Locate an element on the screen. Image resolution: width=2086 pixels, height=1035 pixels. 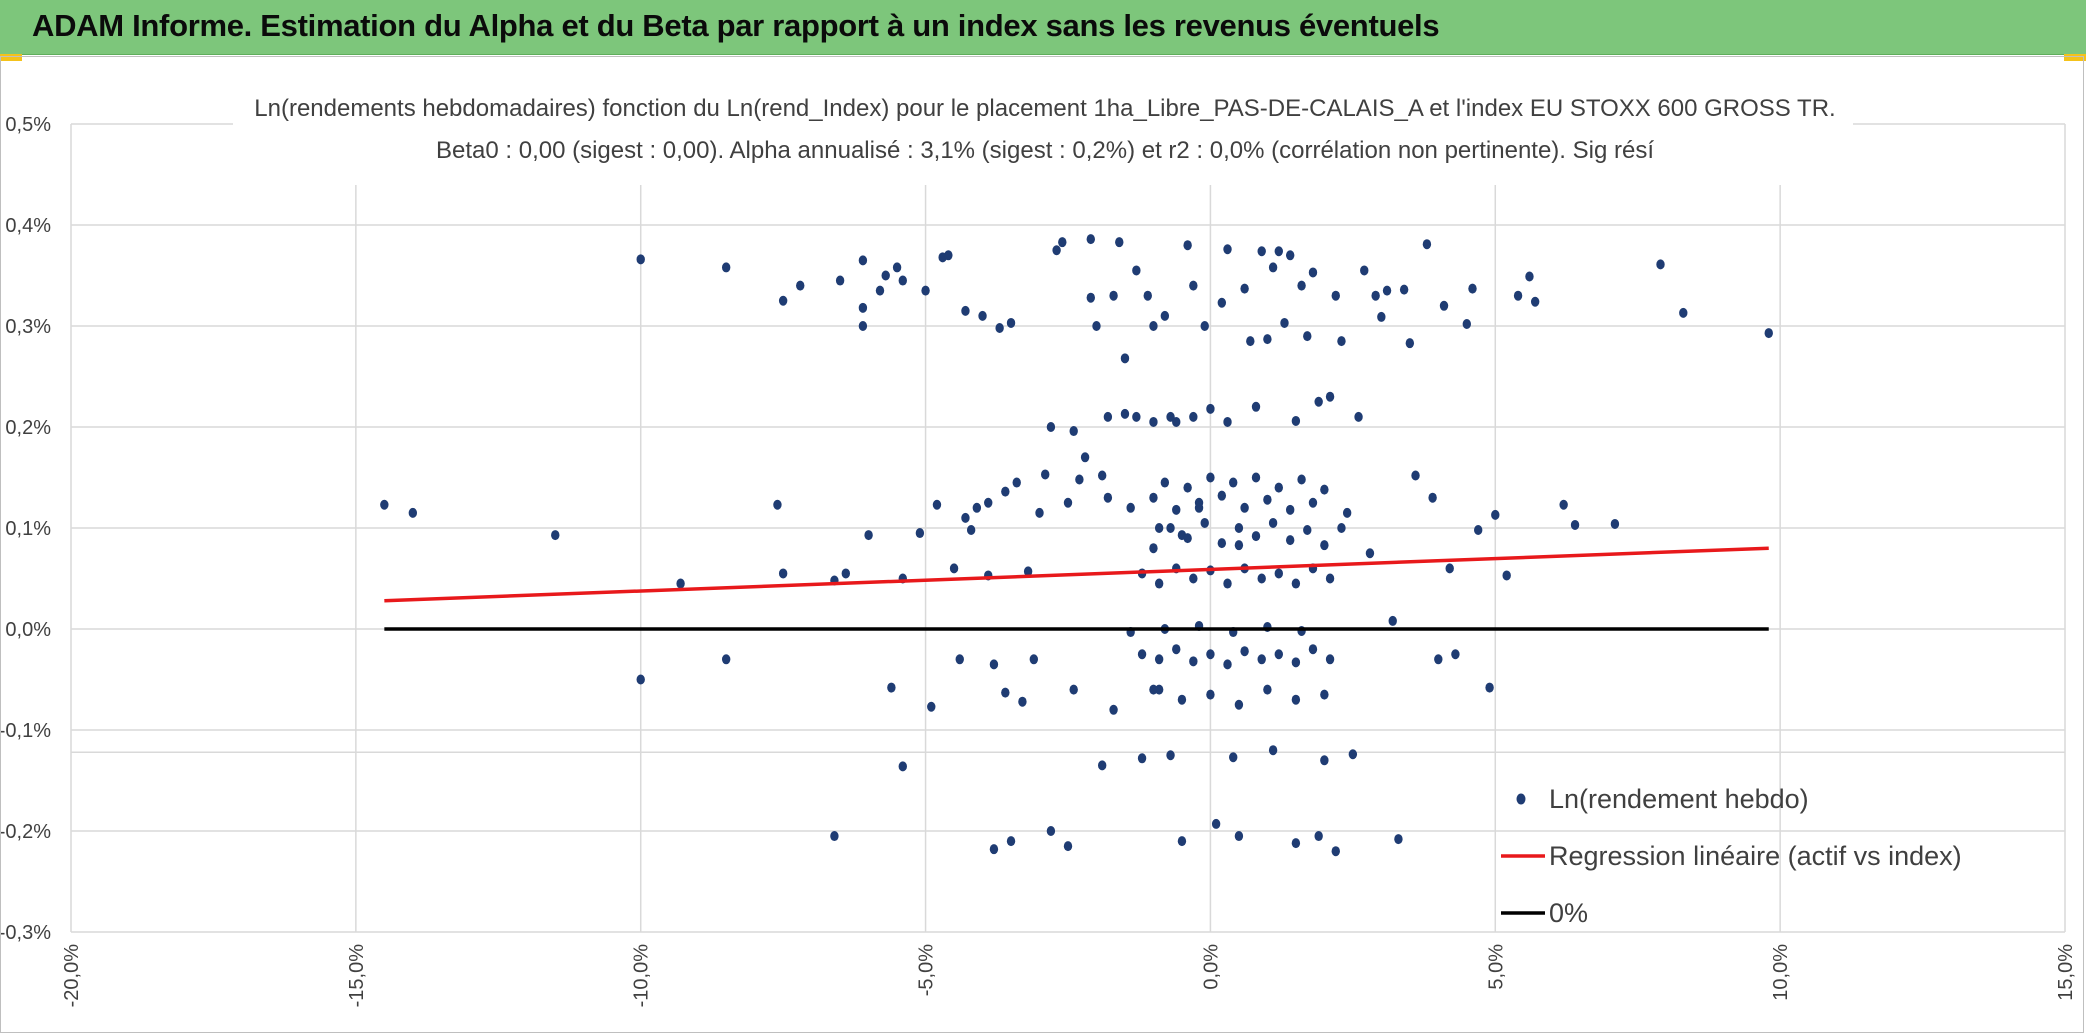
y-tick-label: 0,0% is located at coordinates (28, 630).